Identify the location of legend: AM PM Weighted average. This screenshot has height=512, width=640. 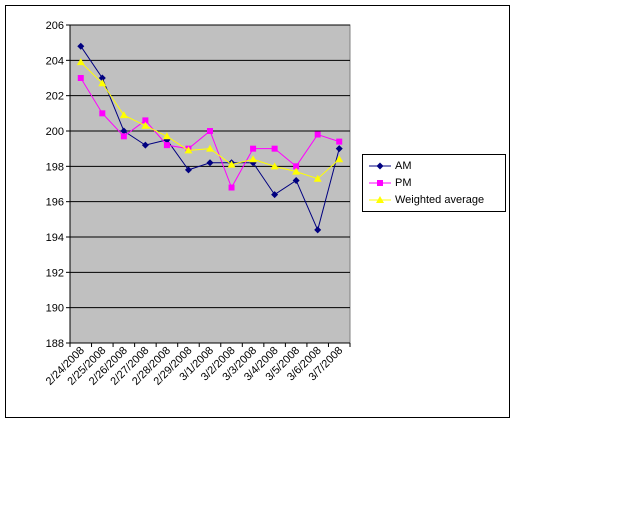
(434, 183).